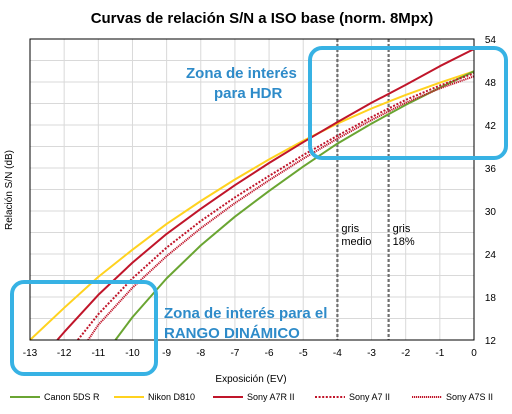  Describe the element at coordinates (271, 397) in the screenshot. I see `legend-label: Sony A7R II` at that location.